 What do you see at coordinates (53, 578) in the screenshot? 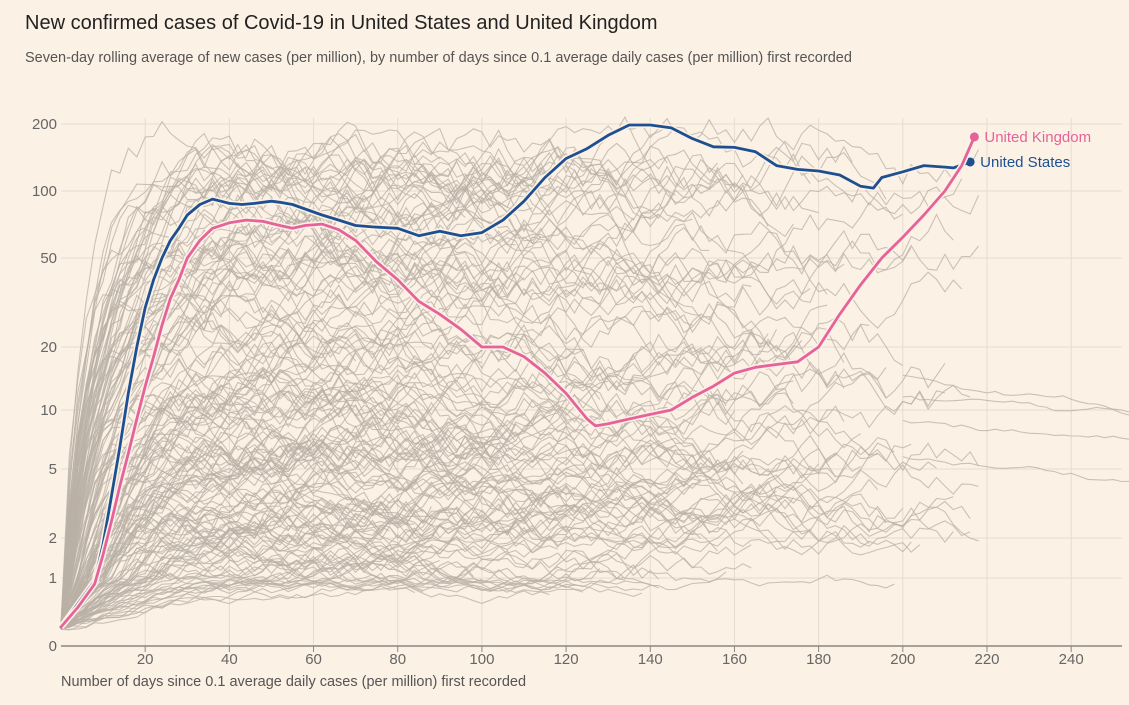
I see `y-tick-label: 1` at bounding box center [53, 578].